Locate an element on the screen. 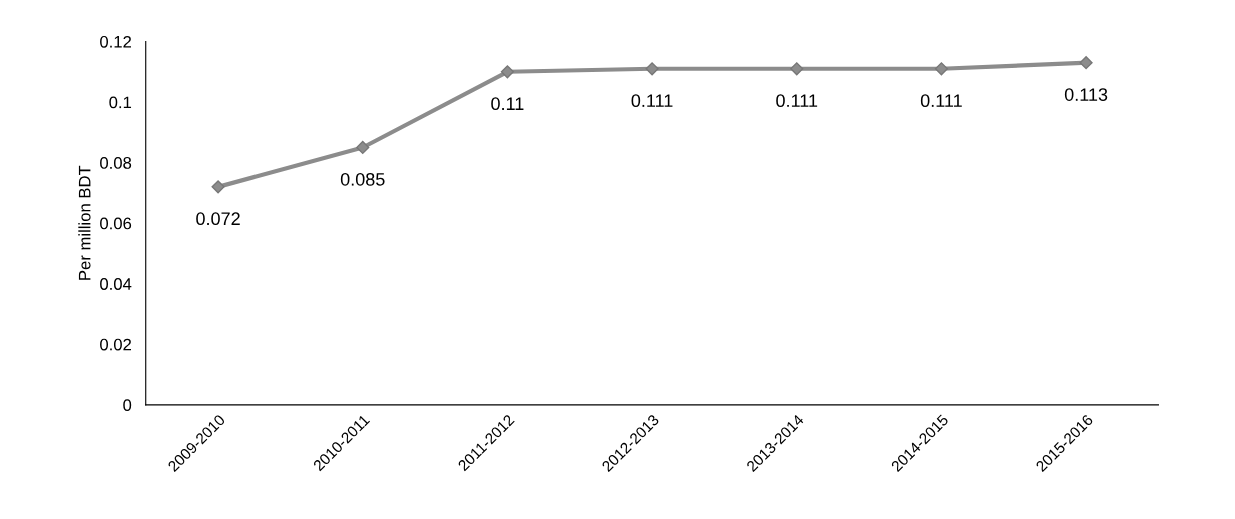  y-tick-label: 0.06 is located at coordinates (116, 223).